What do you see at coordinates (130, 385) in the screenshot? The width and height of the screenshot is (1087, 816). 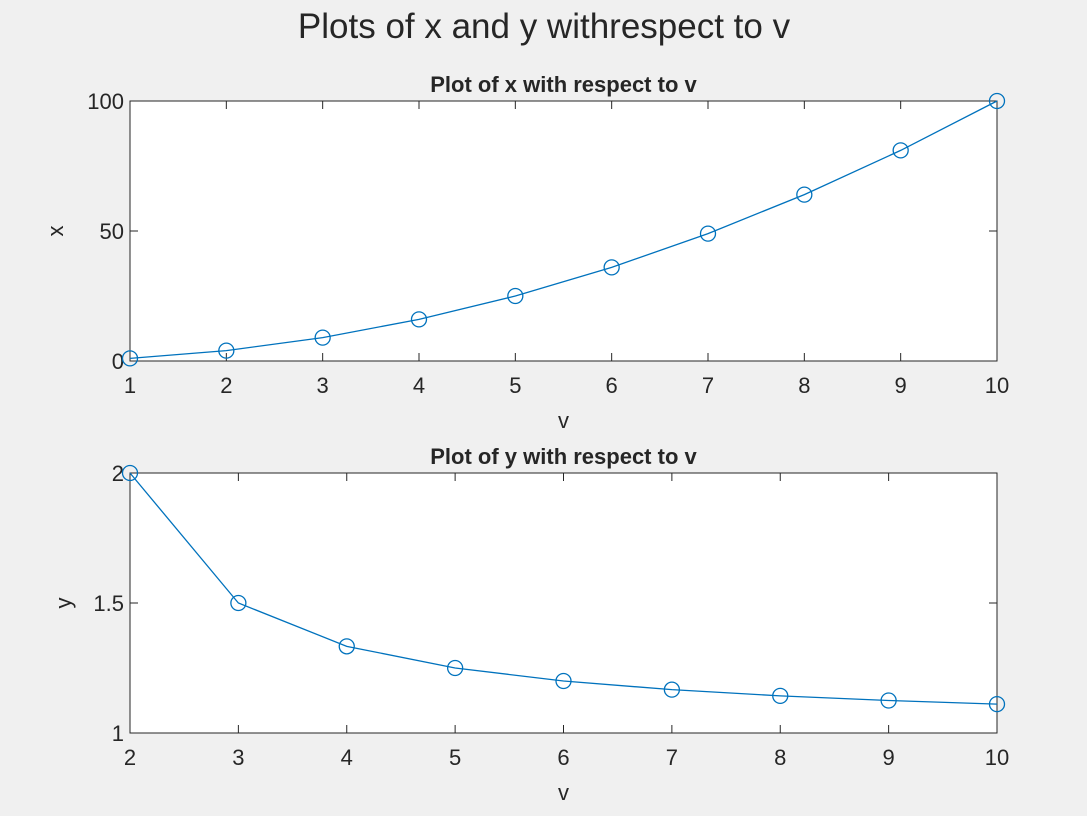 I see `x-tick-label: 1` at bounding box center [130, 385].